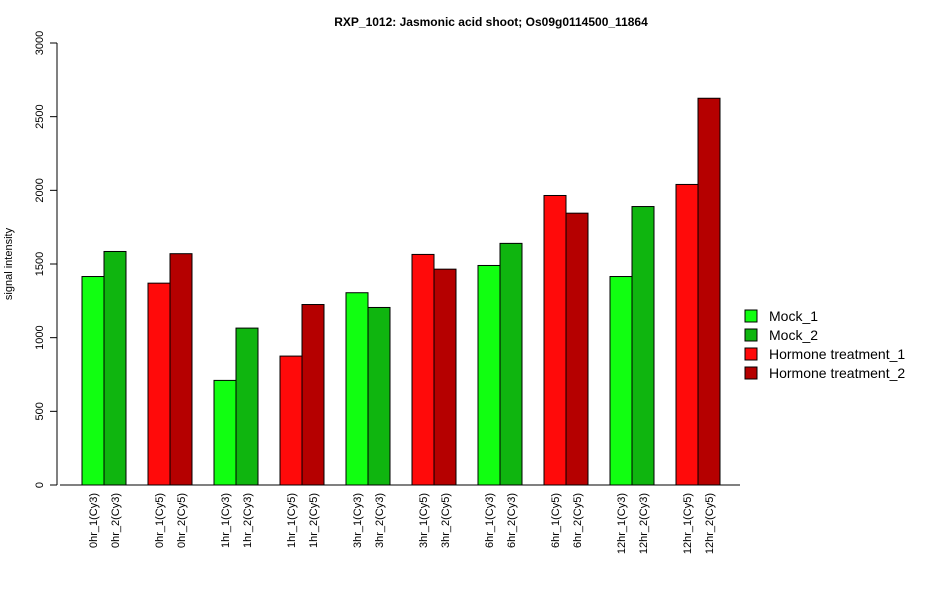 The width and height of the screenshot is (950, 600). Describe the element at coordinates (490, 520) in the screenshot. I see `x-tick-label: 6hr_1(Cy3)` at that location.